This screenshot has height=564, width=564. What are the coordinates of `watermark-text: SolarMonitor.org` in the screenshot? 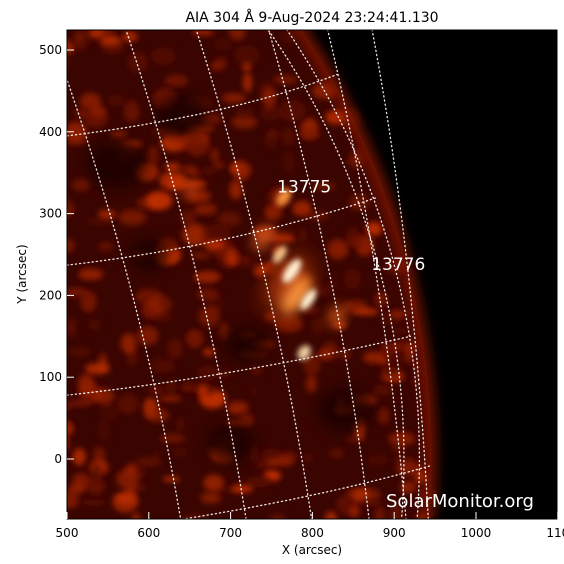 It's located at (460, 501).